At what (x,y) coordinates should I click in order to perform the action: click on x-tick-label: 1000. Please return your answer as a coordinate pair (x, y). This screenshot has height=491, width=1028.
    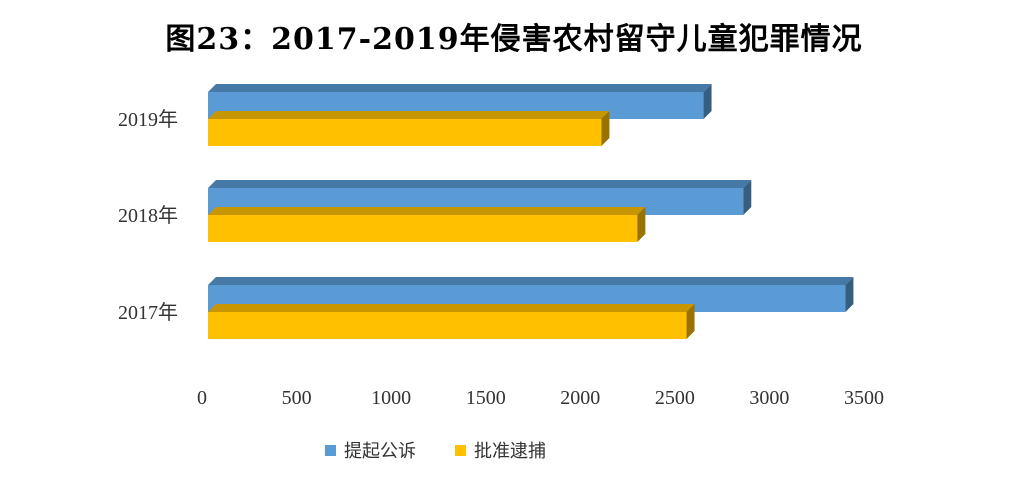
    Looking at the image, I should click on (391, 398).